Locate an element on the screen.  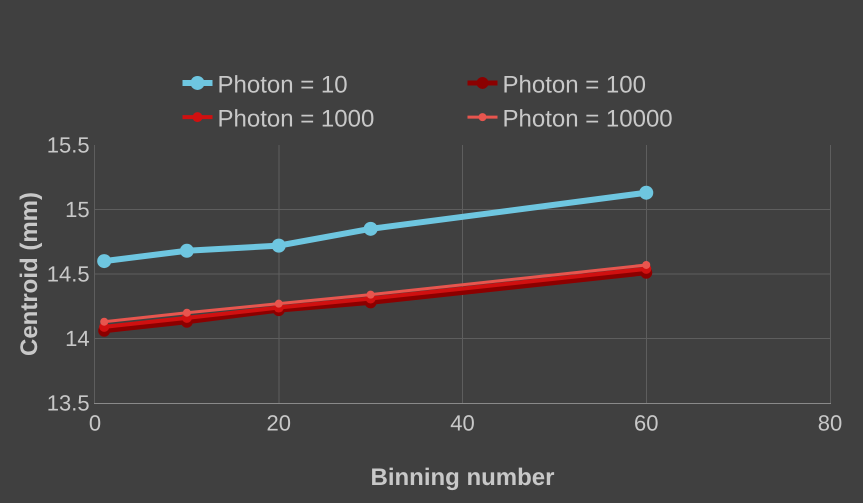
x-axis-title: Binning number is located at coordinates (462, 477).